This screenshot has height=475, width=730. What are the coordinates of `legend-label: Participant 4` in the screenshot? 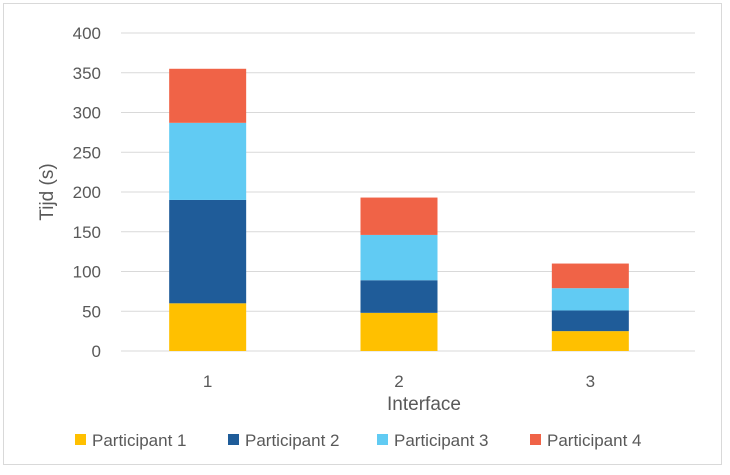 It's located at (594, 440).